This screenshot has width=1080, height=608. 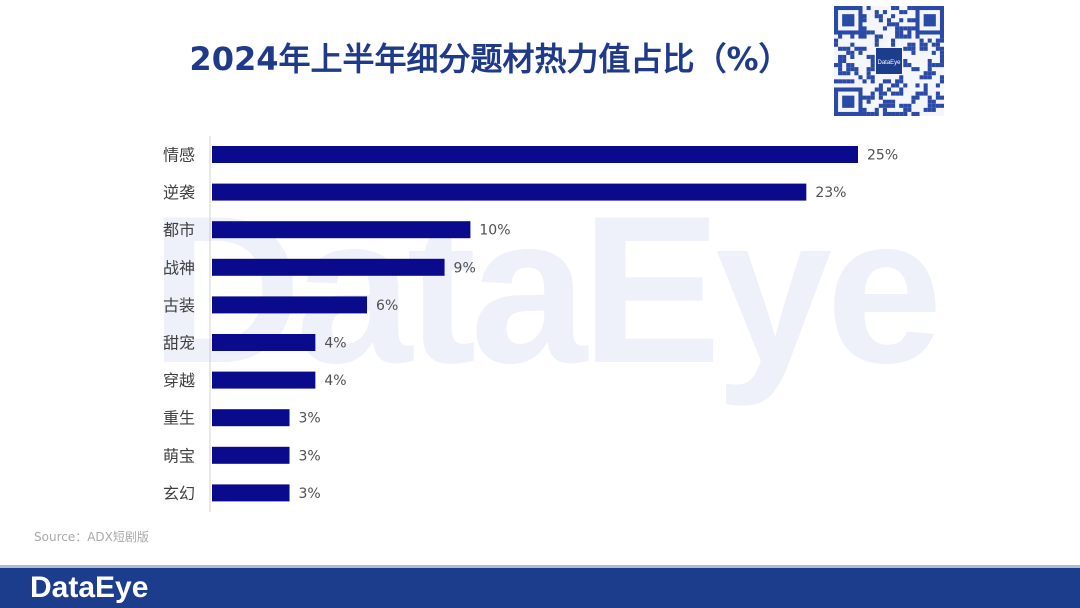 I want to click on chart-title: 2024年上半年细分题材热力值占比（%）, so click(x=490, y=59).